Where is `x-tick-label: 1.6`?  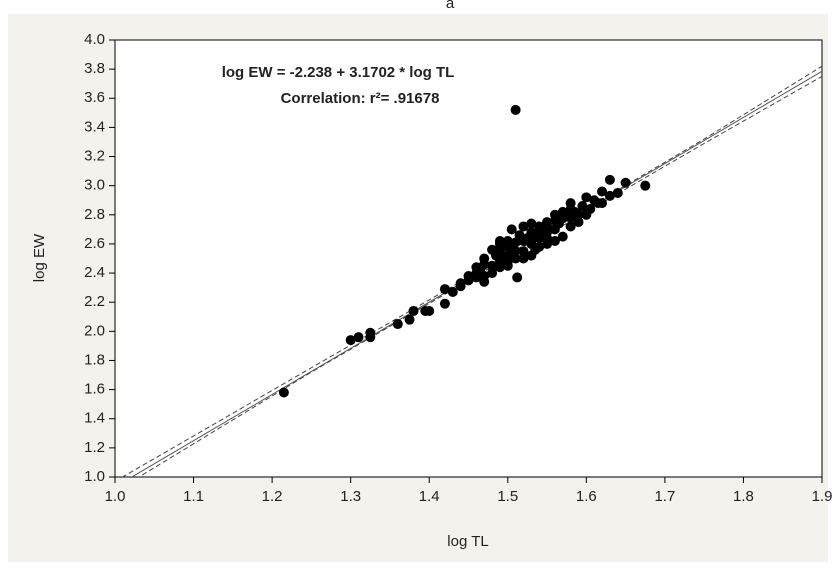
x-tick-label: 1.6 is located at coordinates (586, 496).